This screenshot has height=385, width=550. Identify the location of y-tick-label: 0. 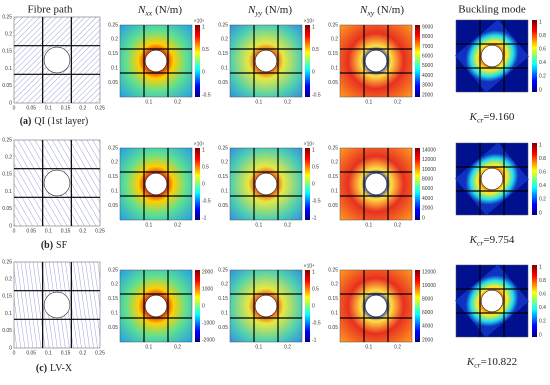
(10, 103).